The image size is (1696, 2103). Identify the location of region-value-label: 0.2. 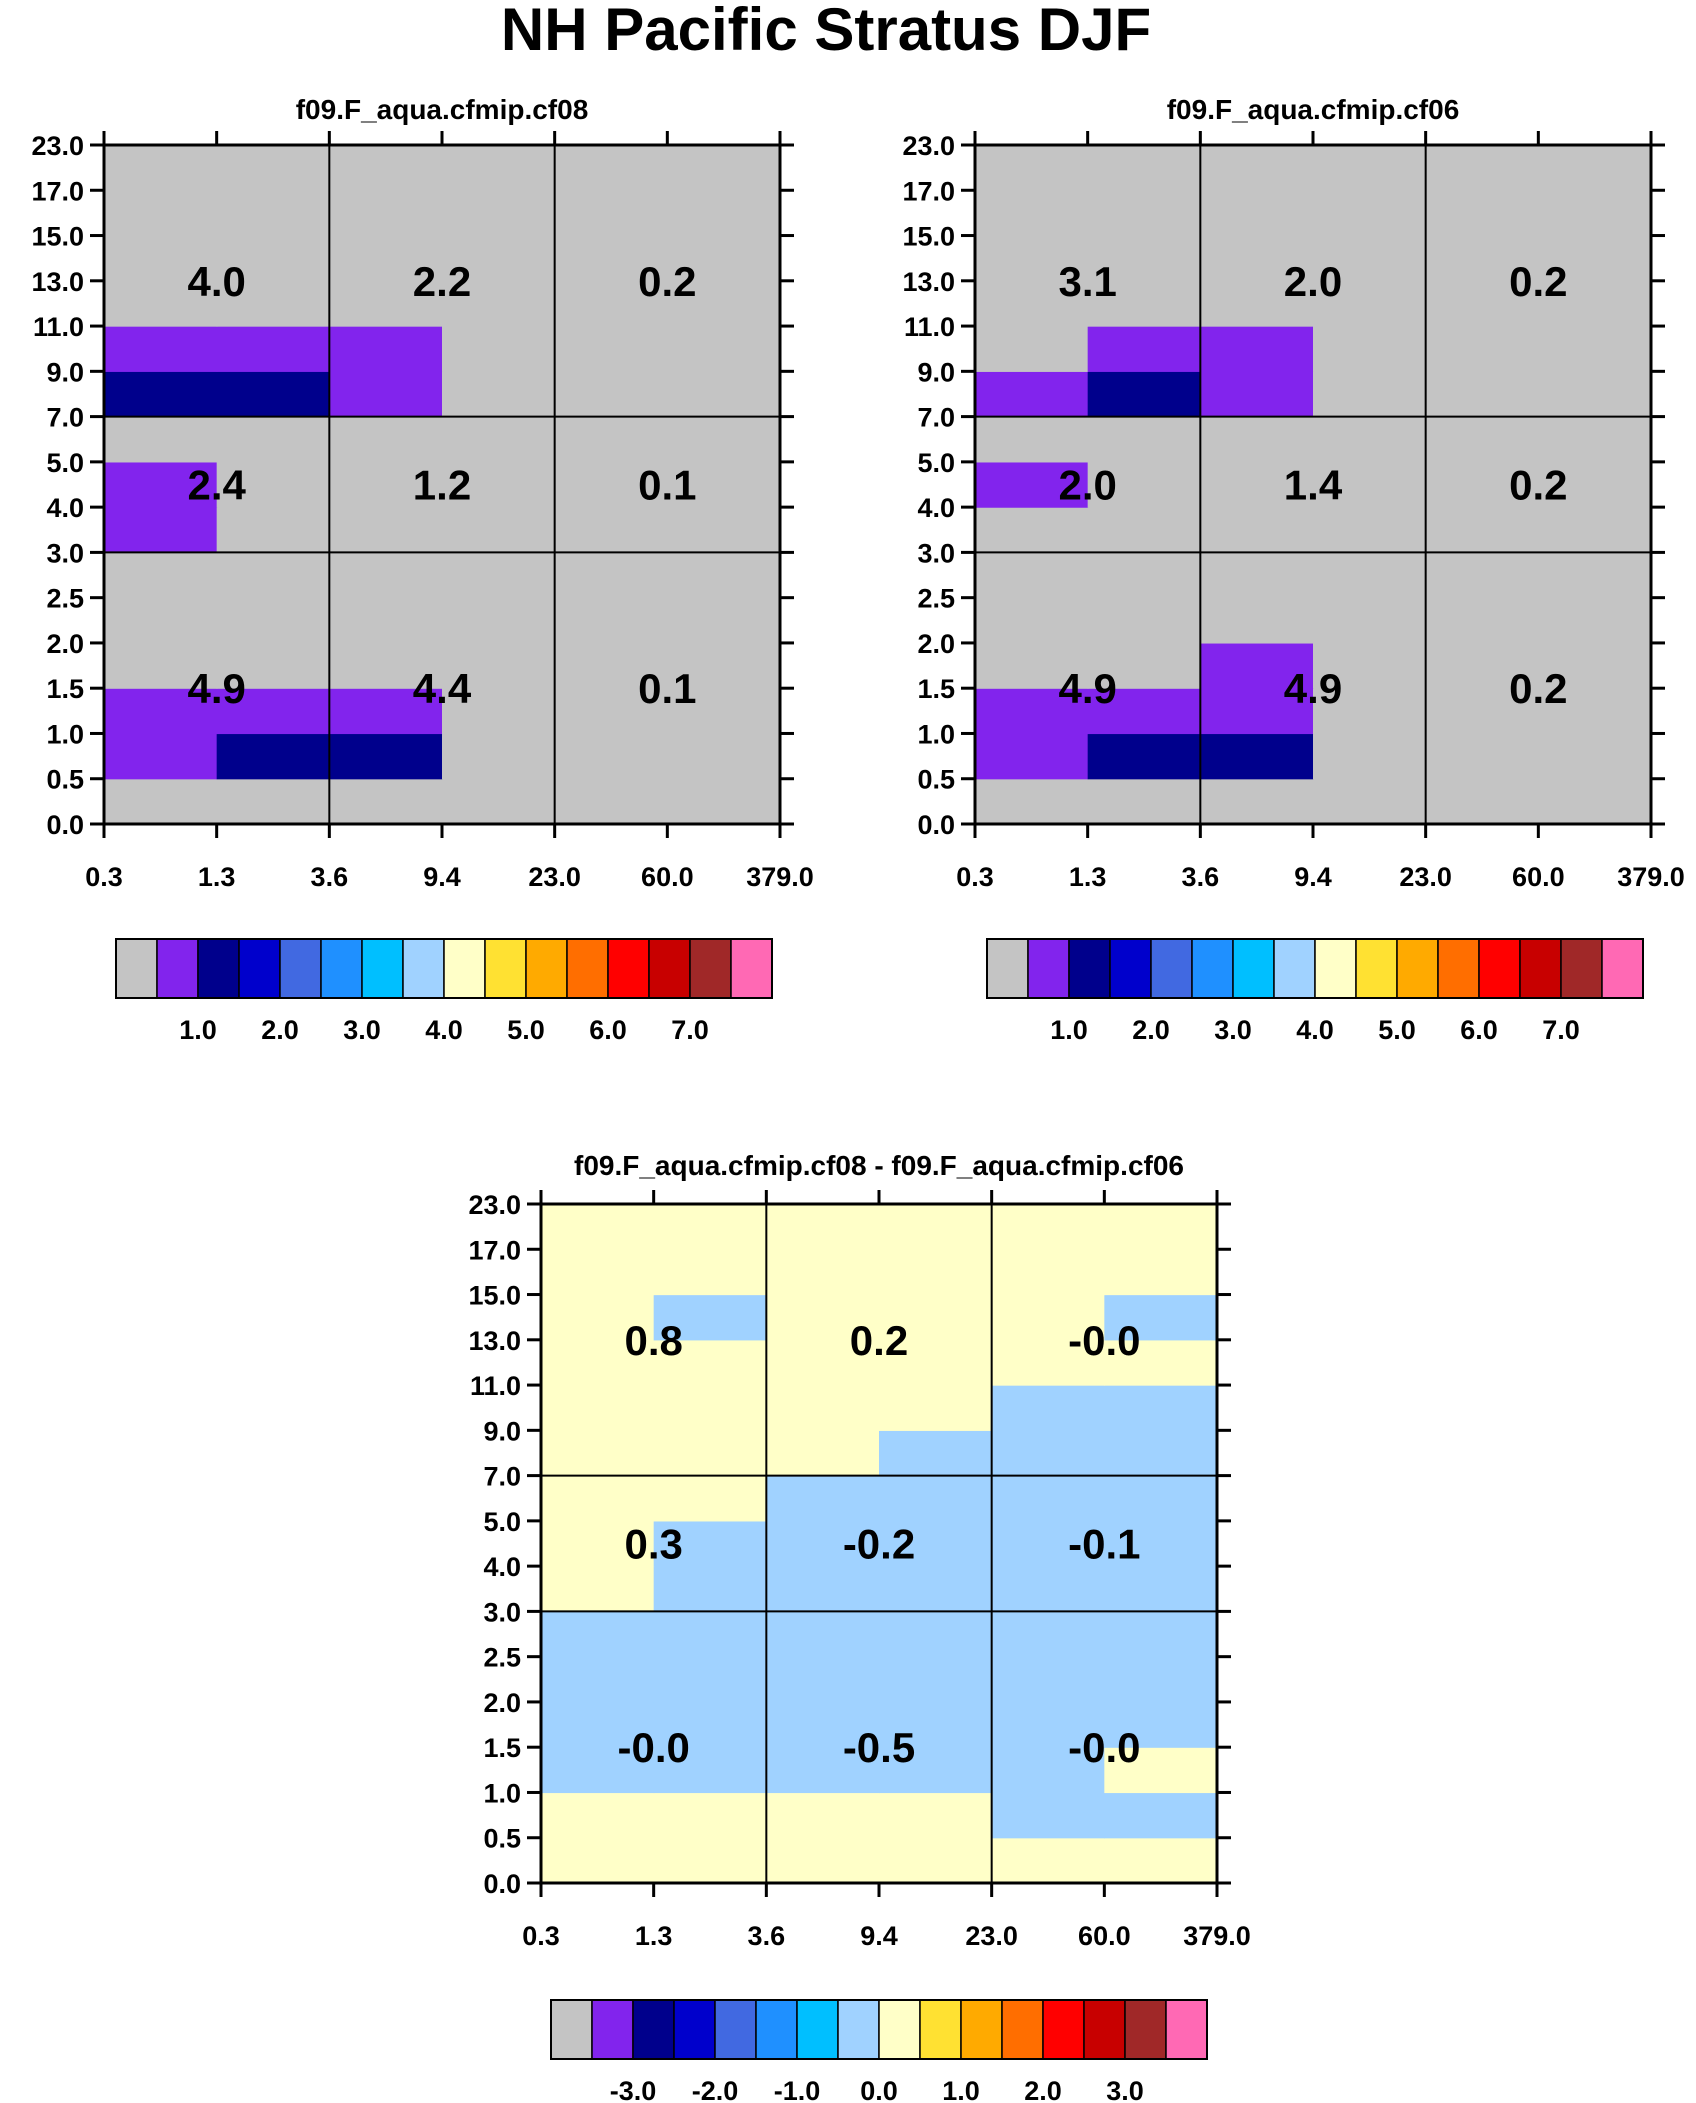
(879, 1340).